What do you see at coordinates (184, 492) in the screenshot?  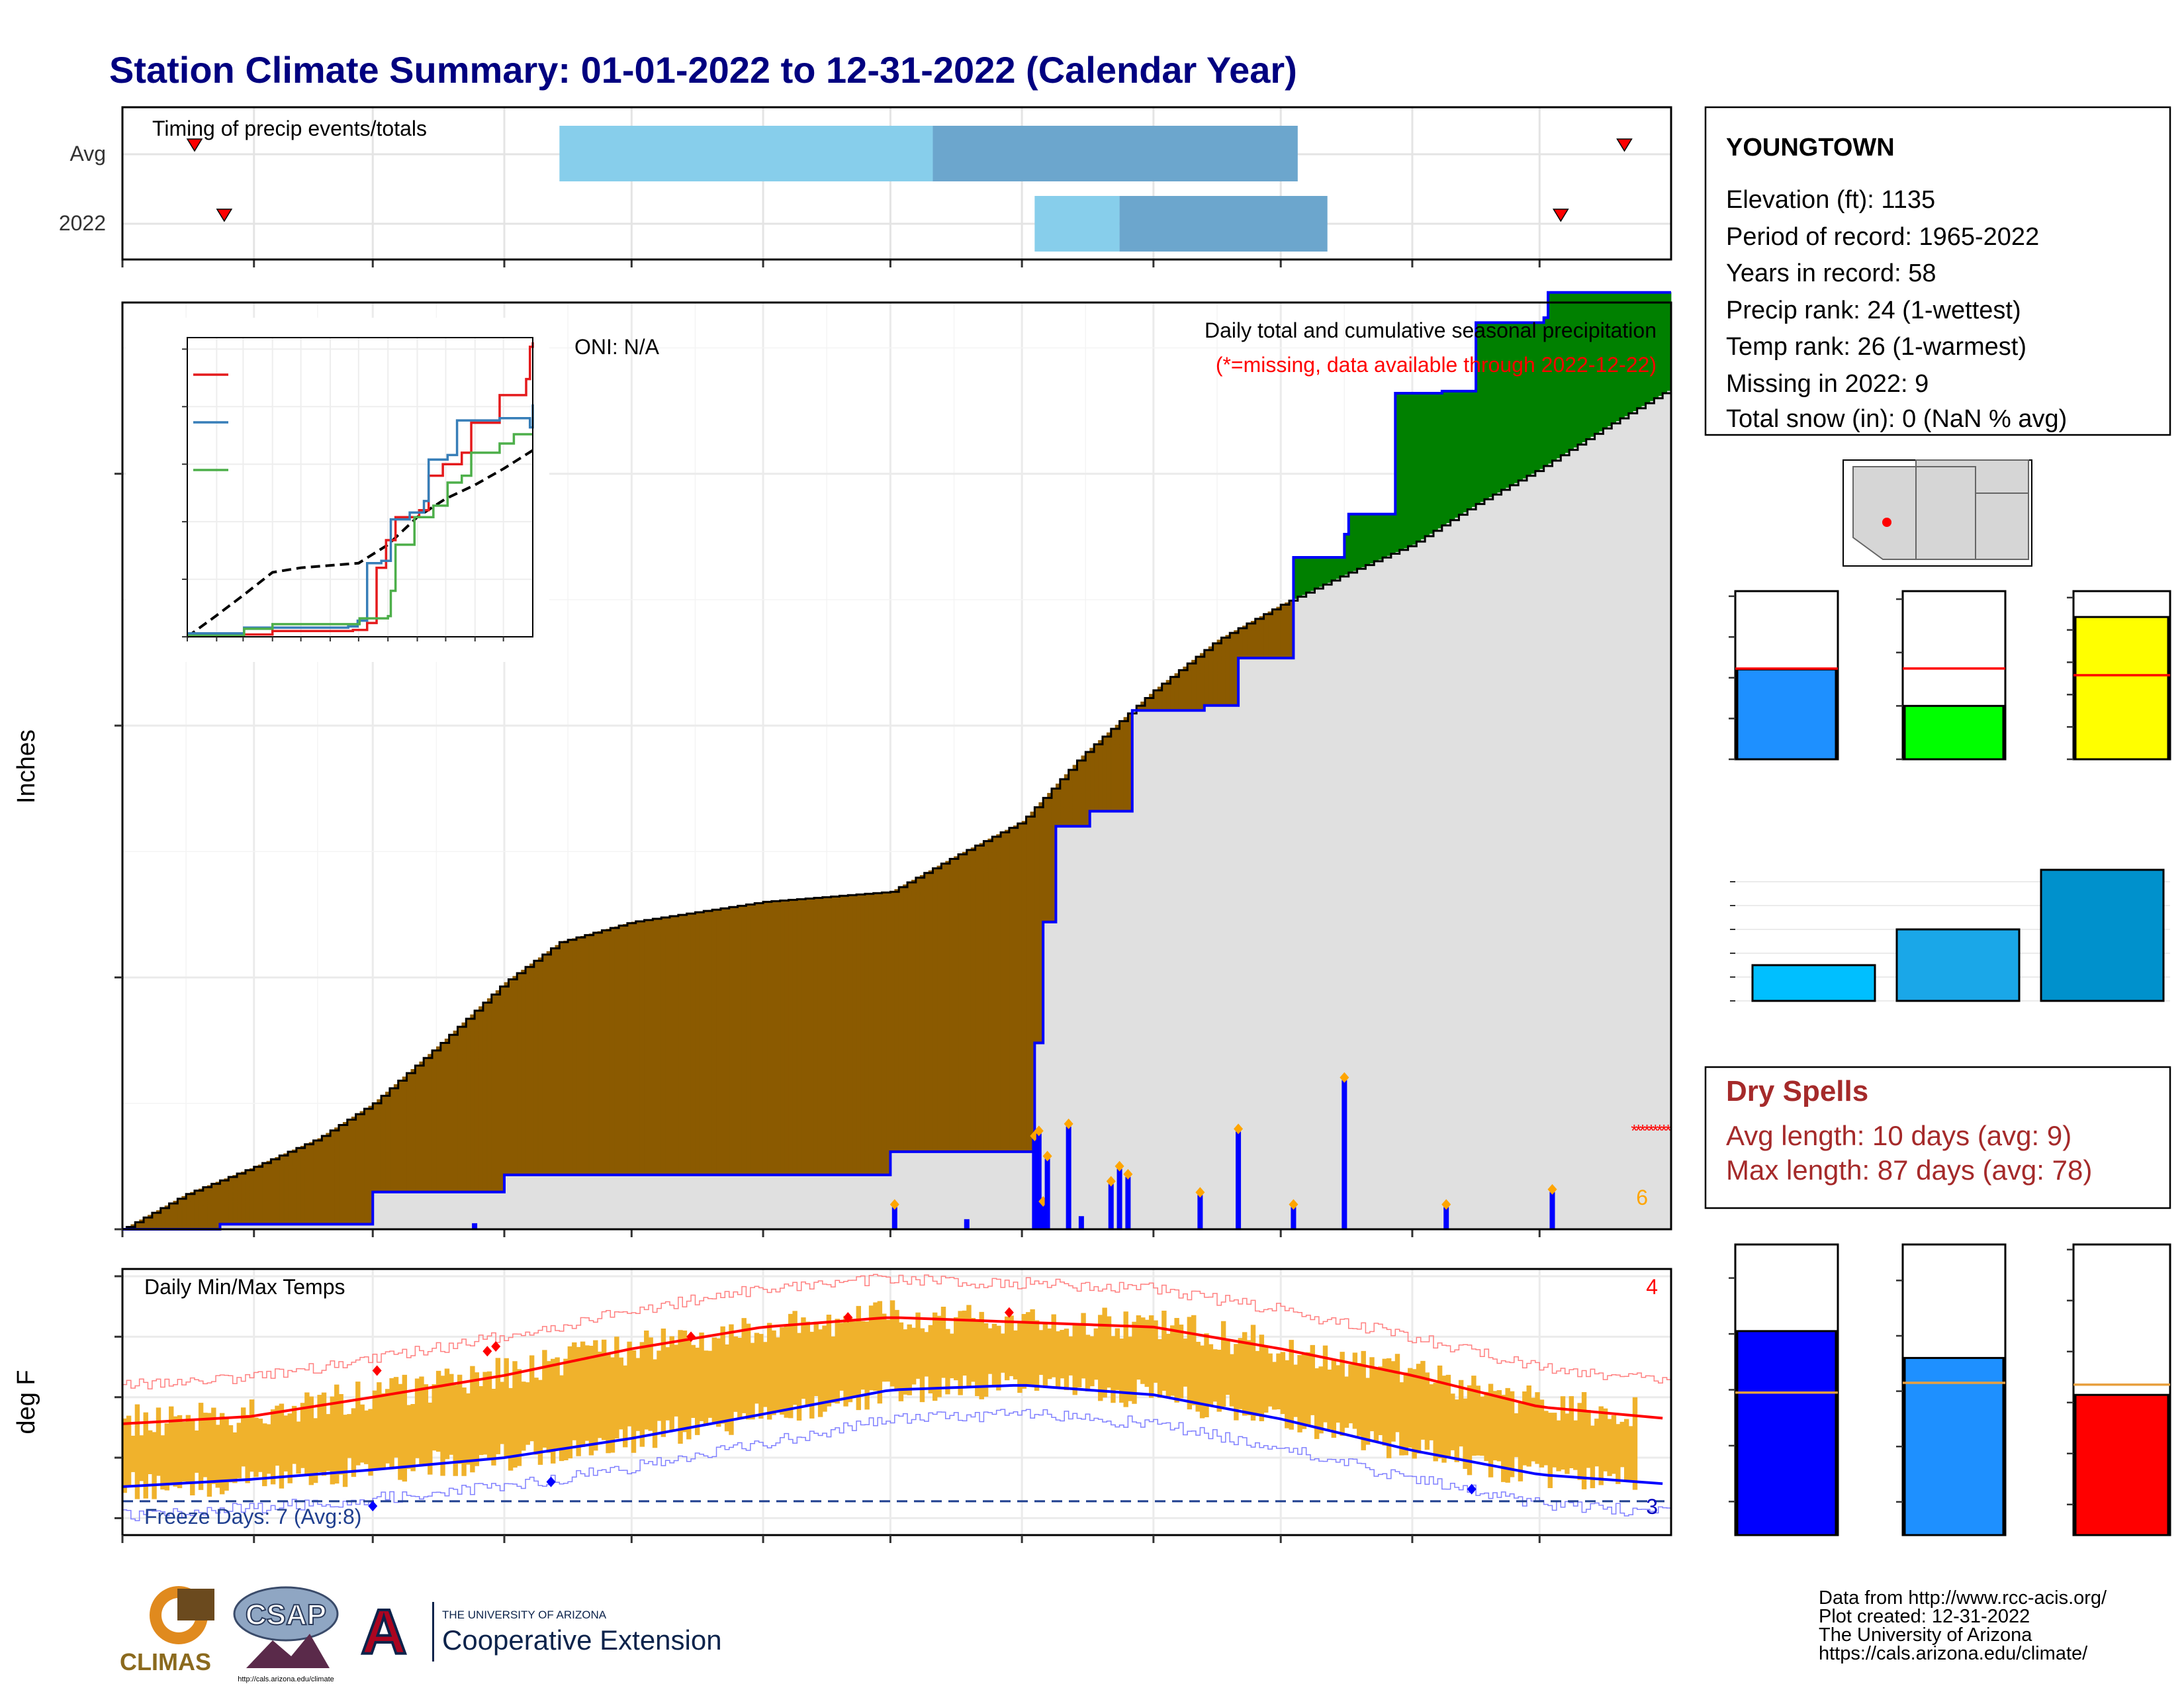 I see `inset-y-ticks` at bounding box center [184, 492].